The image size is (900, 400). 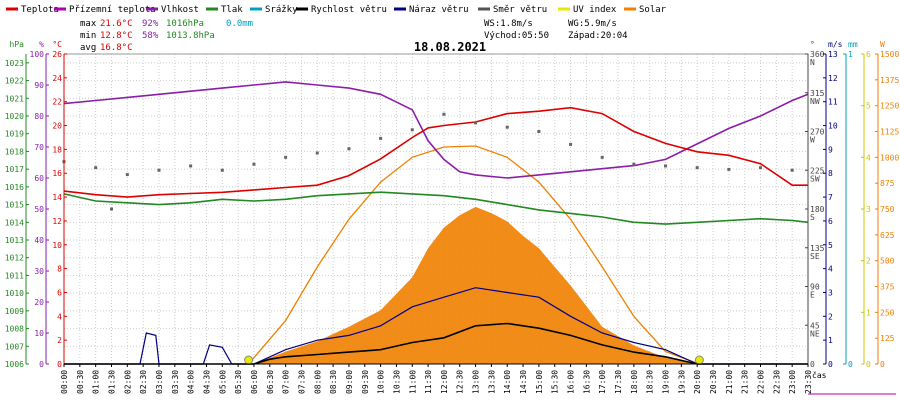 I want to click on stat-max-hum: 92%, so click(x=150, y=24).